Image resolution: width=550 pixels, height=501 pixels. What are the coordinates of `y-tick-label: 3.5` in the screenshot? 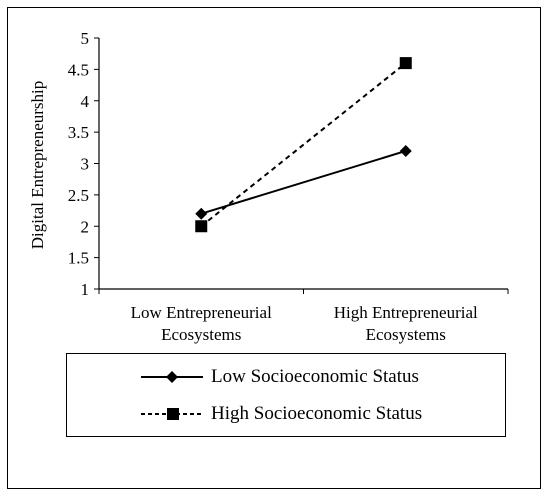 It's located at (78, 132).